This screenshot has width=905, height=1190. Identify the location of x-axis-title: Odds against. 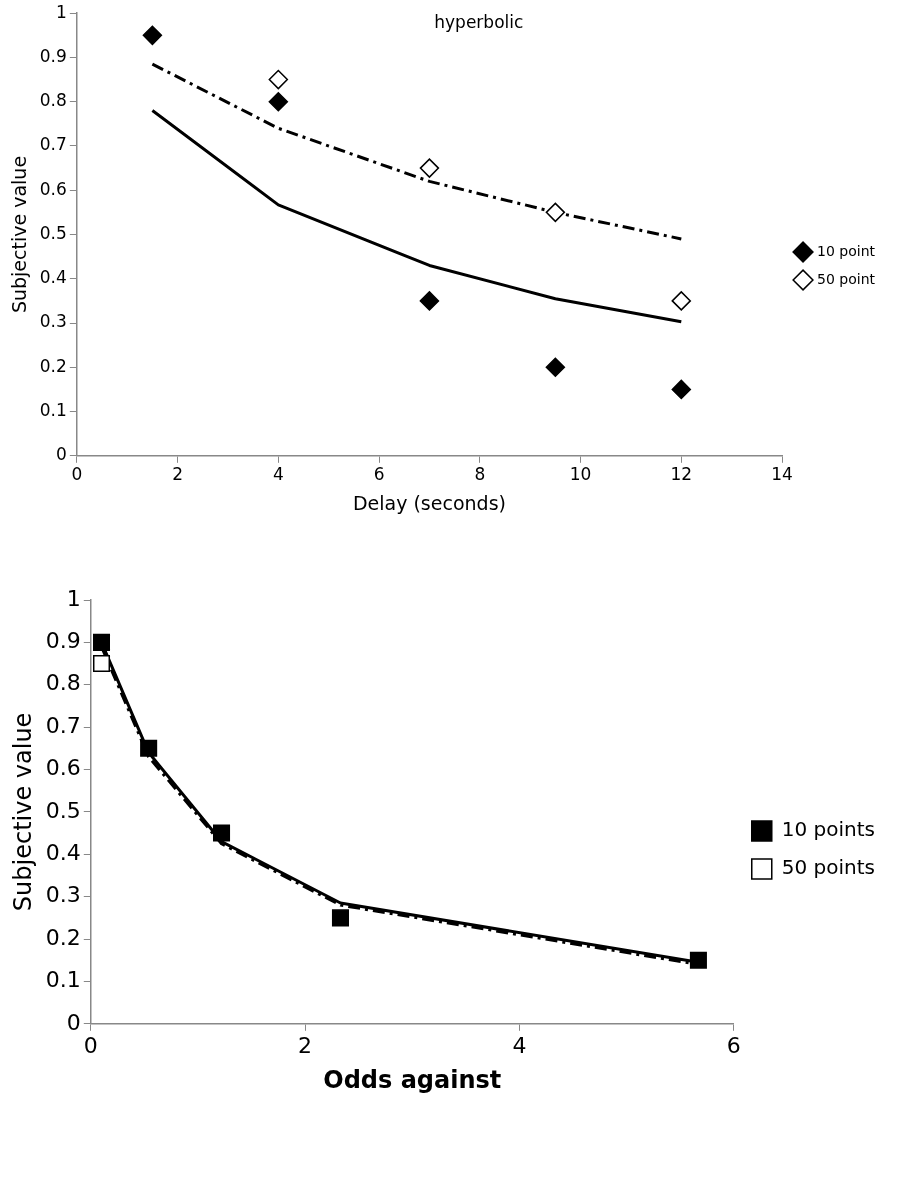
(412, 1079).